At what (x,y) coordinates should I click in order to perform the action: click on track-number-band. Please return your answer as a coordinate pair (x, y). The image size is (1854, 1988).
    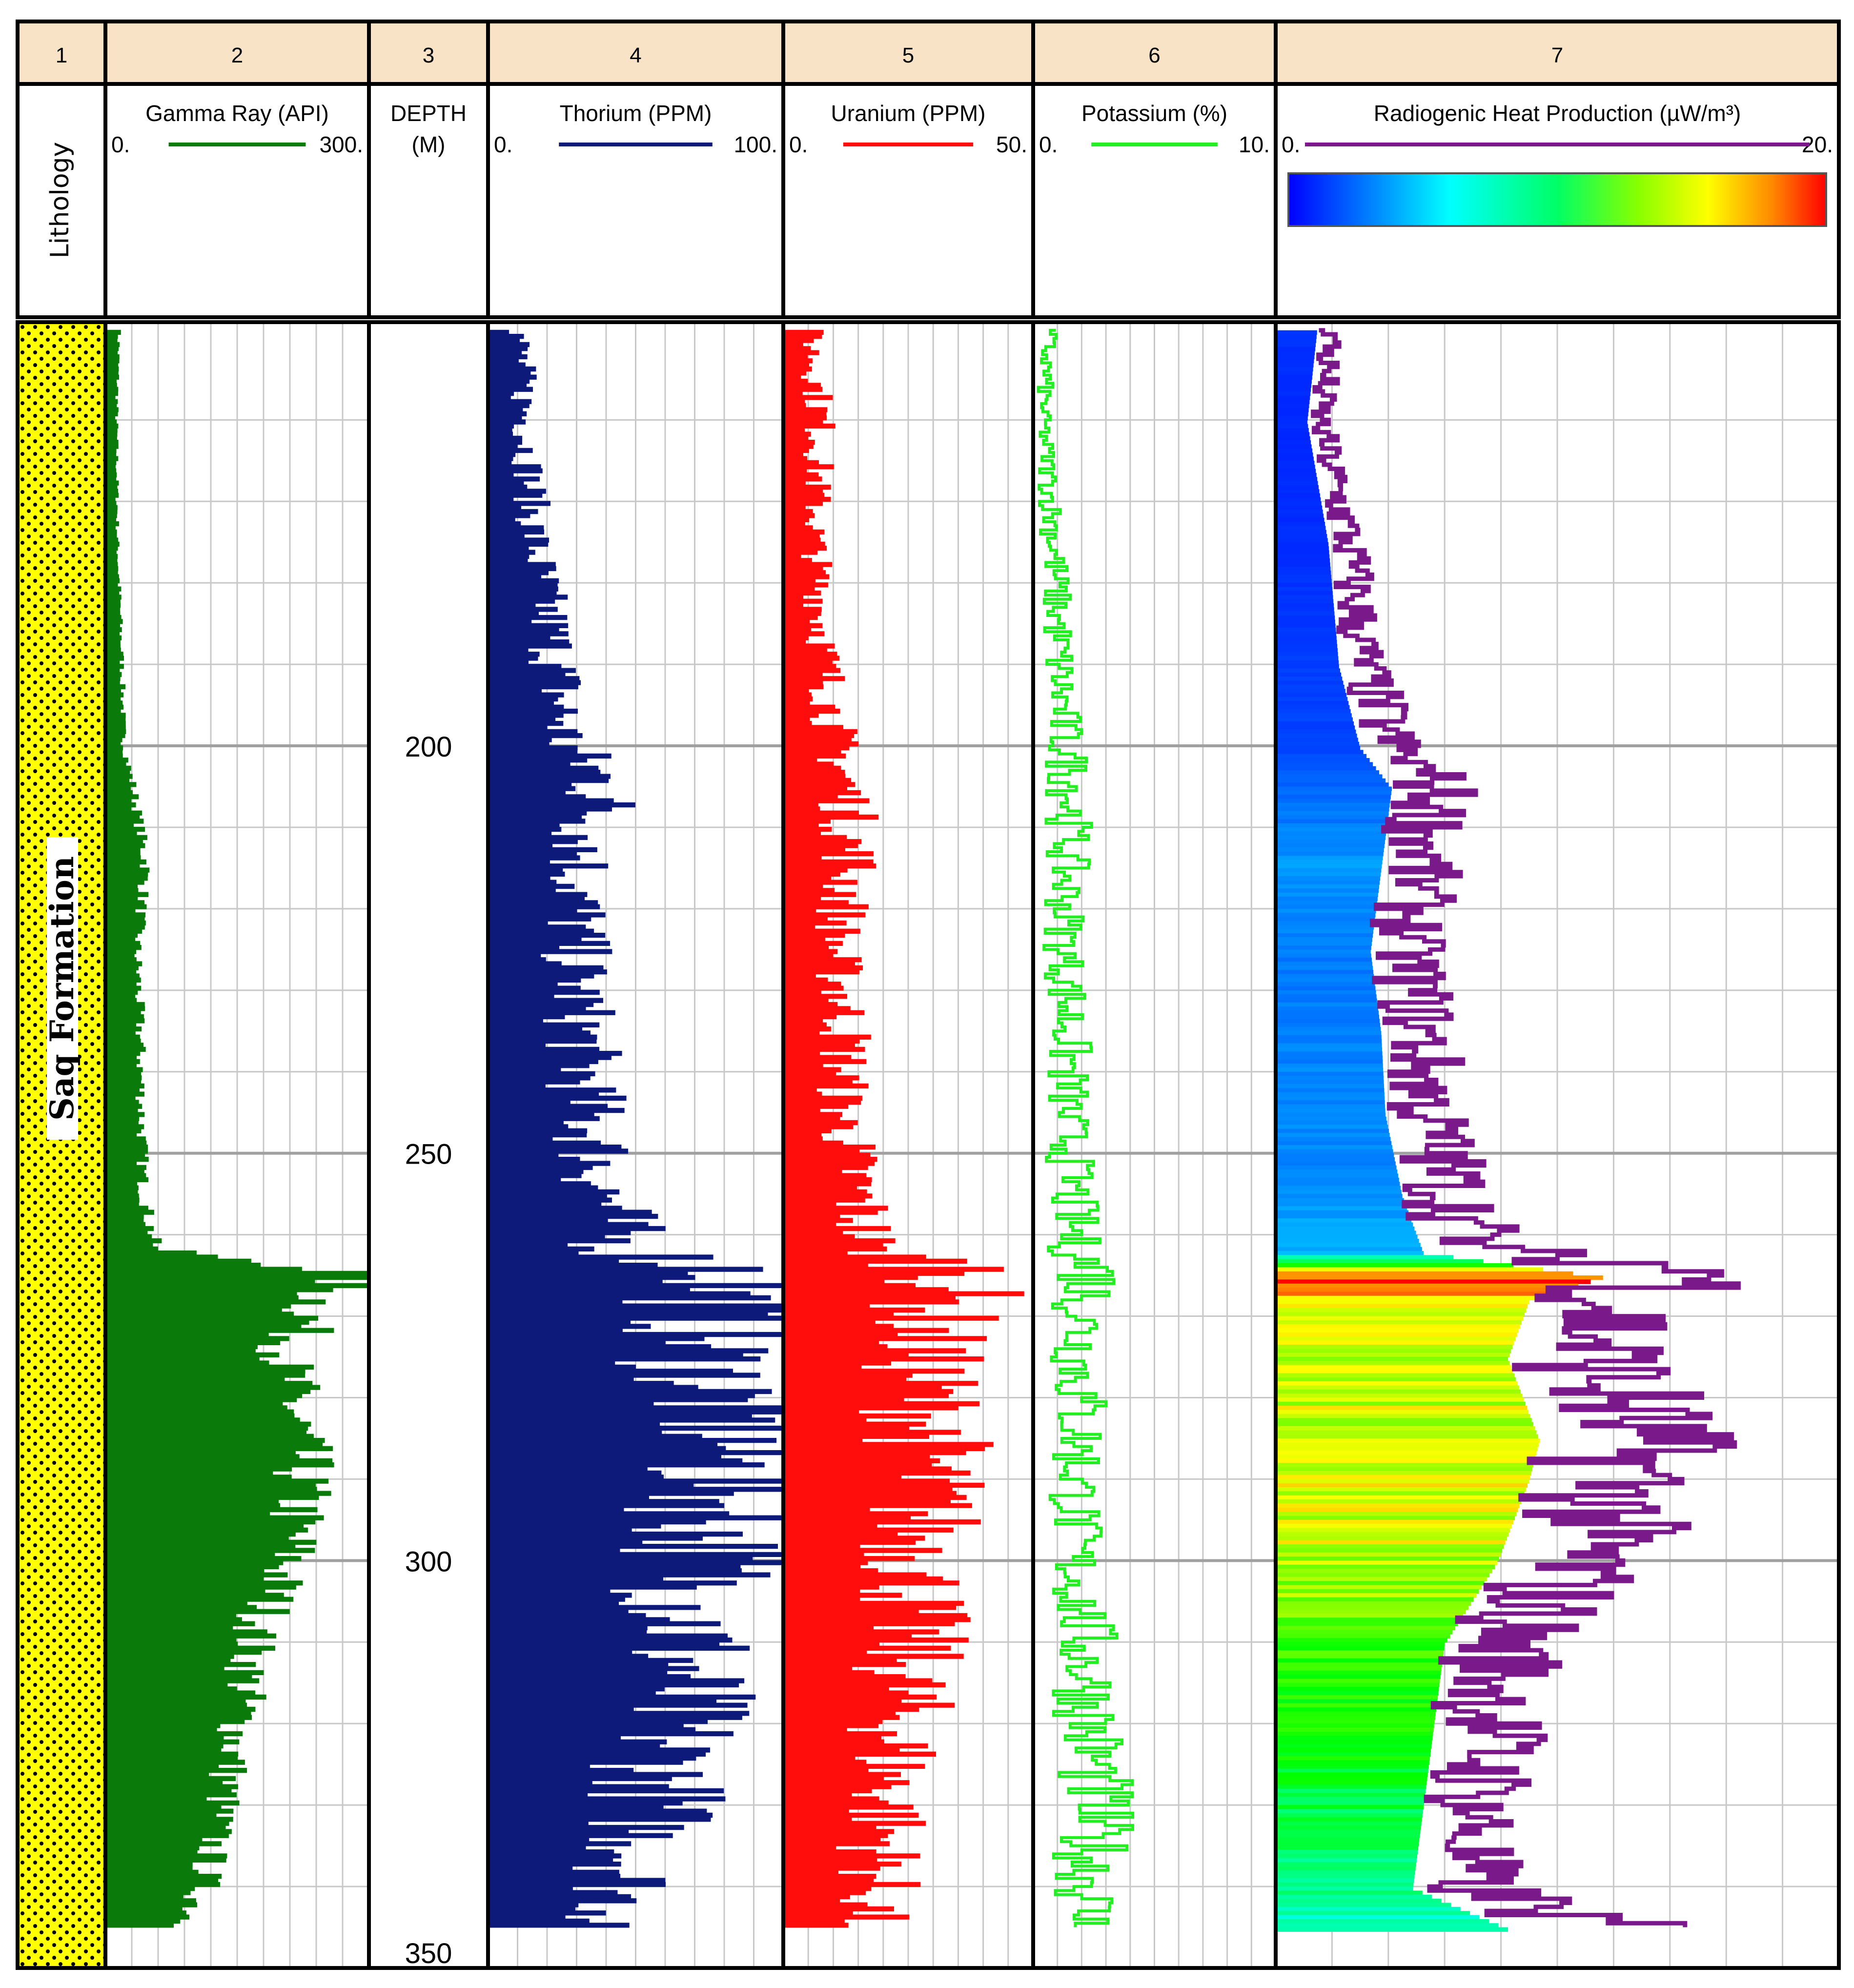
    Looking at the image, I should click on (928, 52).